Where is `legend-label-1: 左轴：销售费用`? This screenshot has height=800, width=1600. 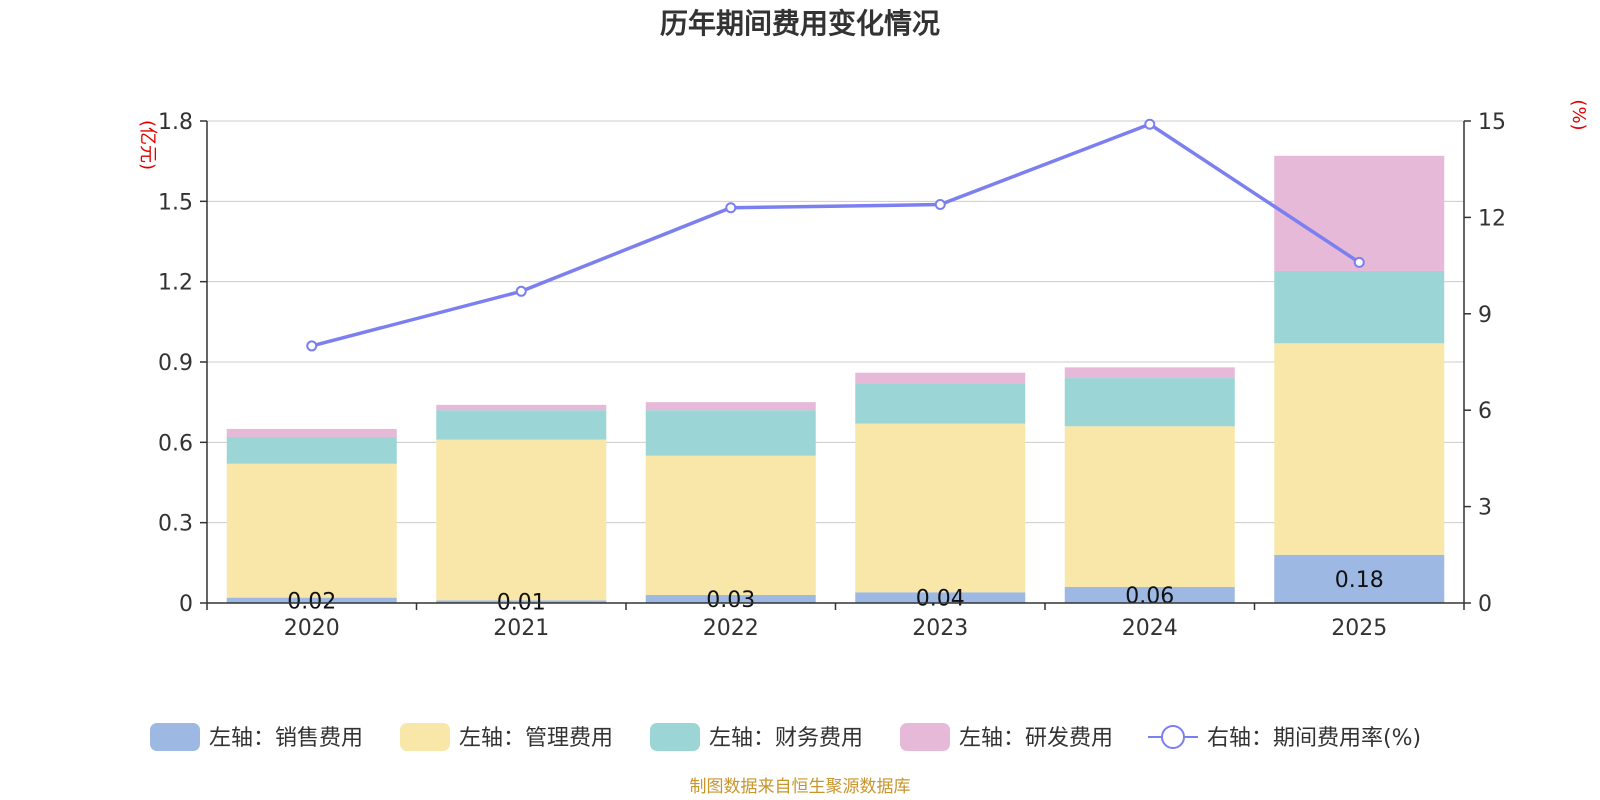 legend-label-1: 左轴：销售费用 is located at coordinates (286, 738).